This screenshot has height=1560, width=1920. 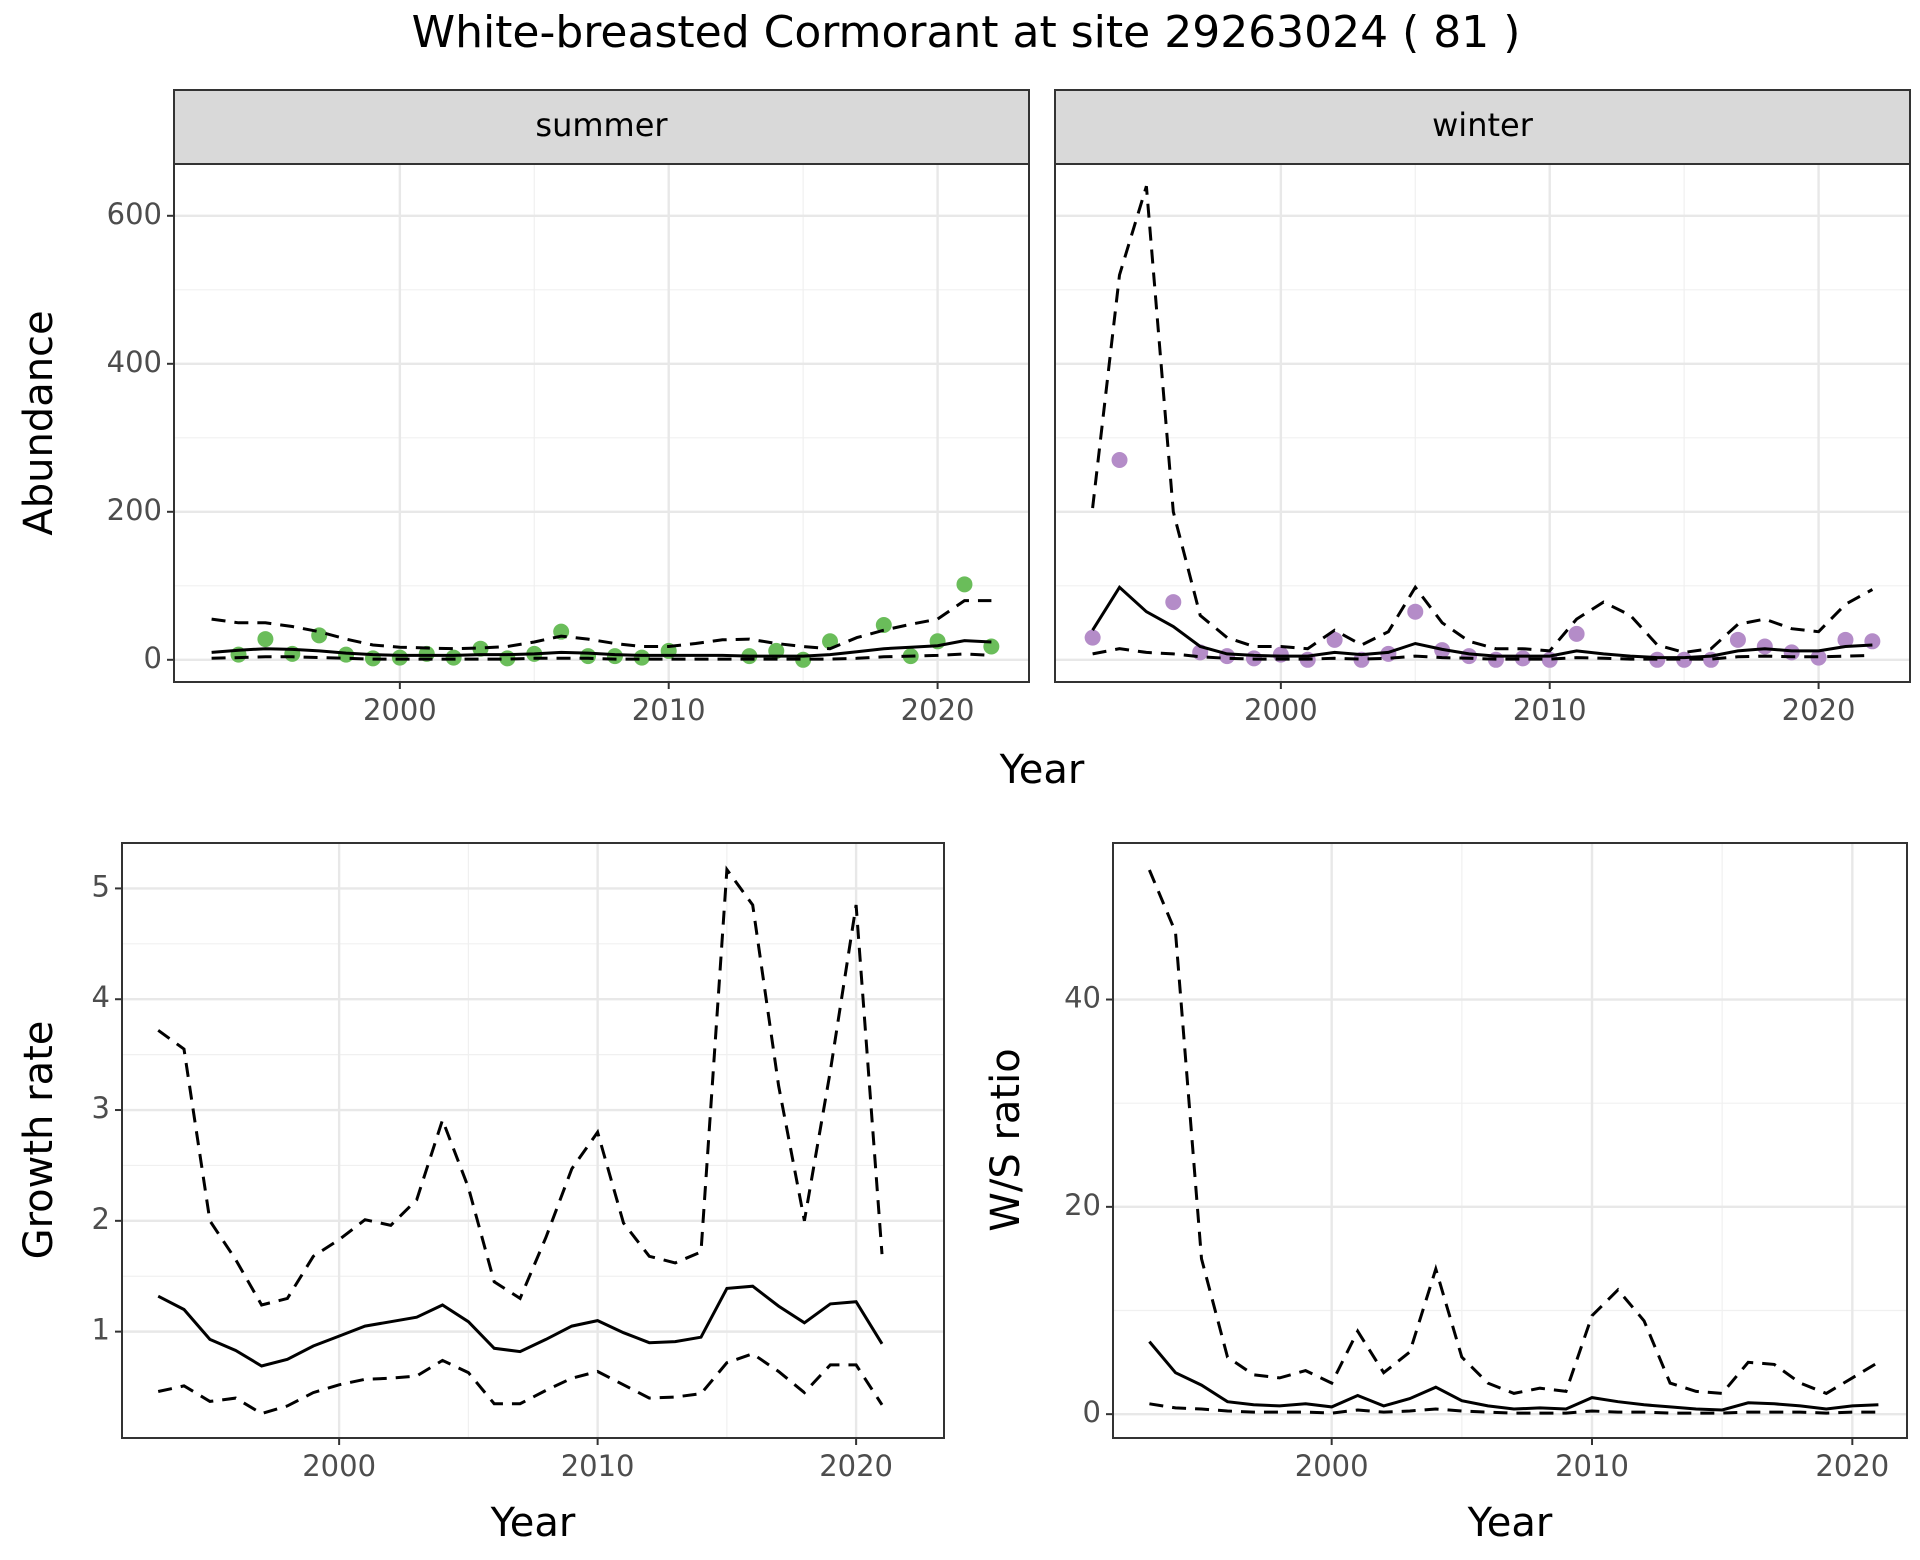 What do you see at coordinates (101, 997) in the screenshot?
I see `y-tick-label: 4` at bounding box center [101, 997].